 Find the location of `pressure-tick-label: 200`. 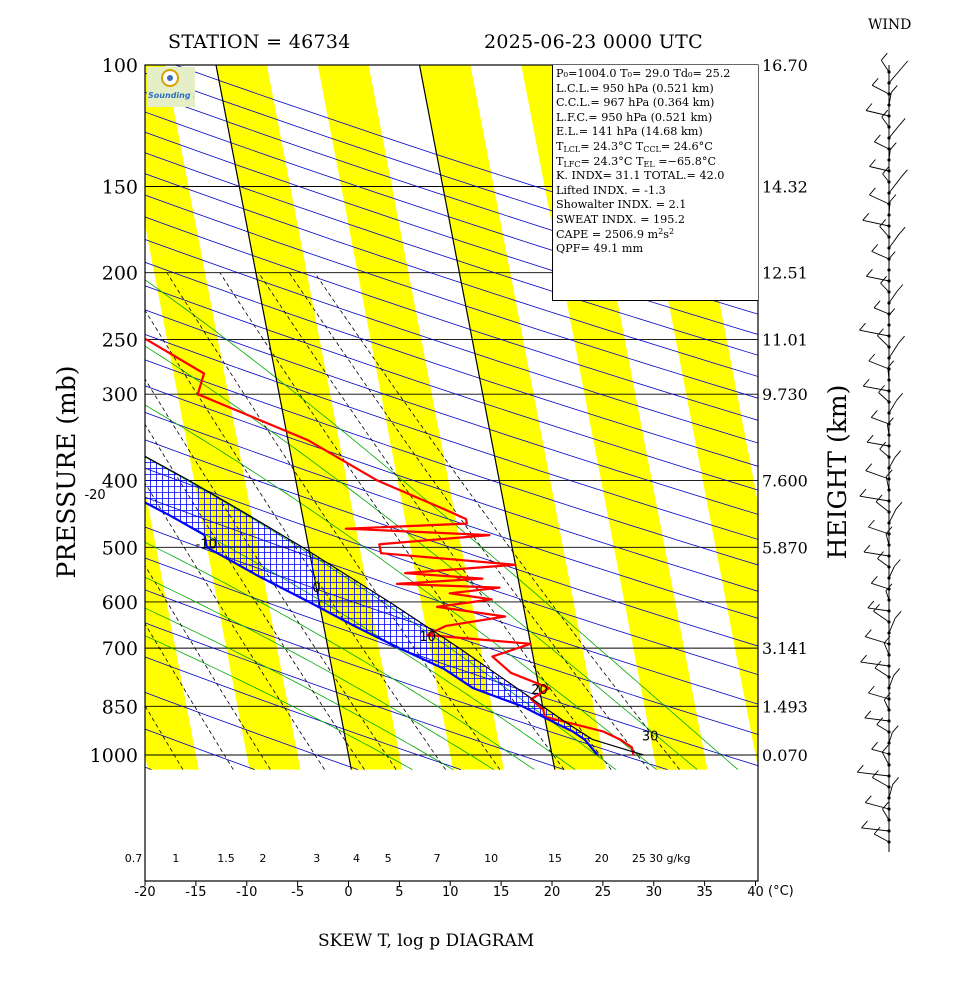

pressure-tick-label: 200 is located at coordinates (120, 274).